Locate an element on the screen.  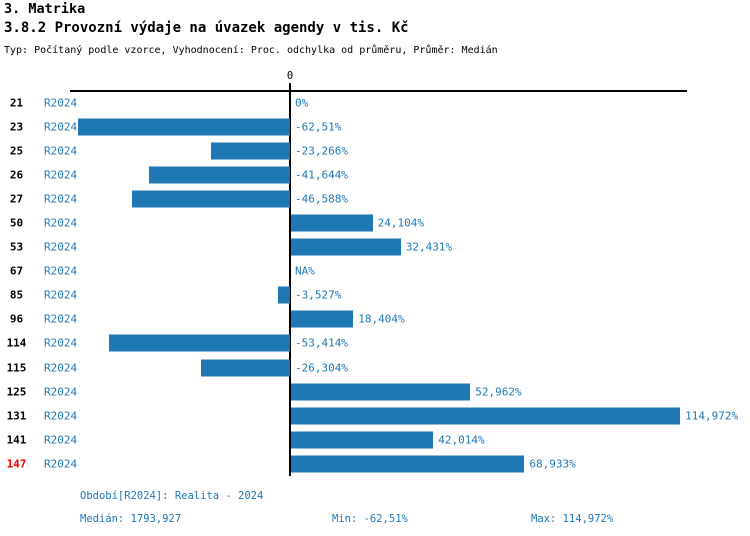
chart-row: 141 R2024 42,014% is located at coordinates (375, 440).